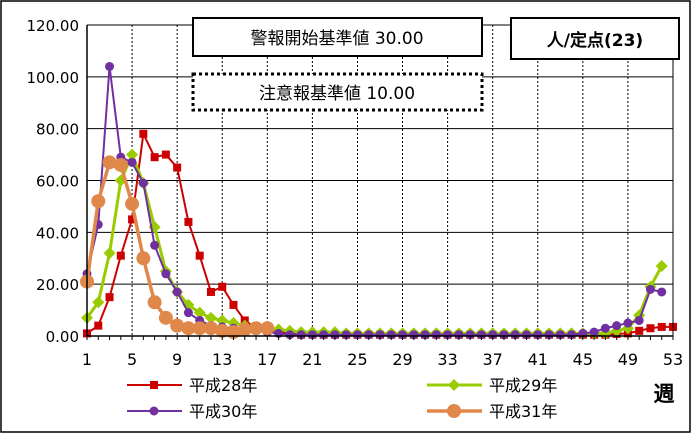 This screenshot has width=691, height=437. I want to click on x-tick-label: 29, so click(402, 359).